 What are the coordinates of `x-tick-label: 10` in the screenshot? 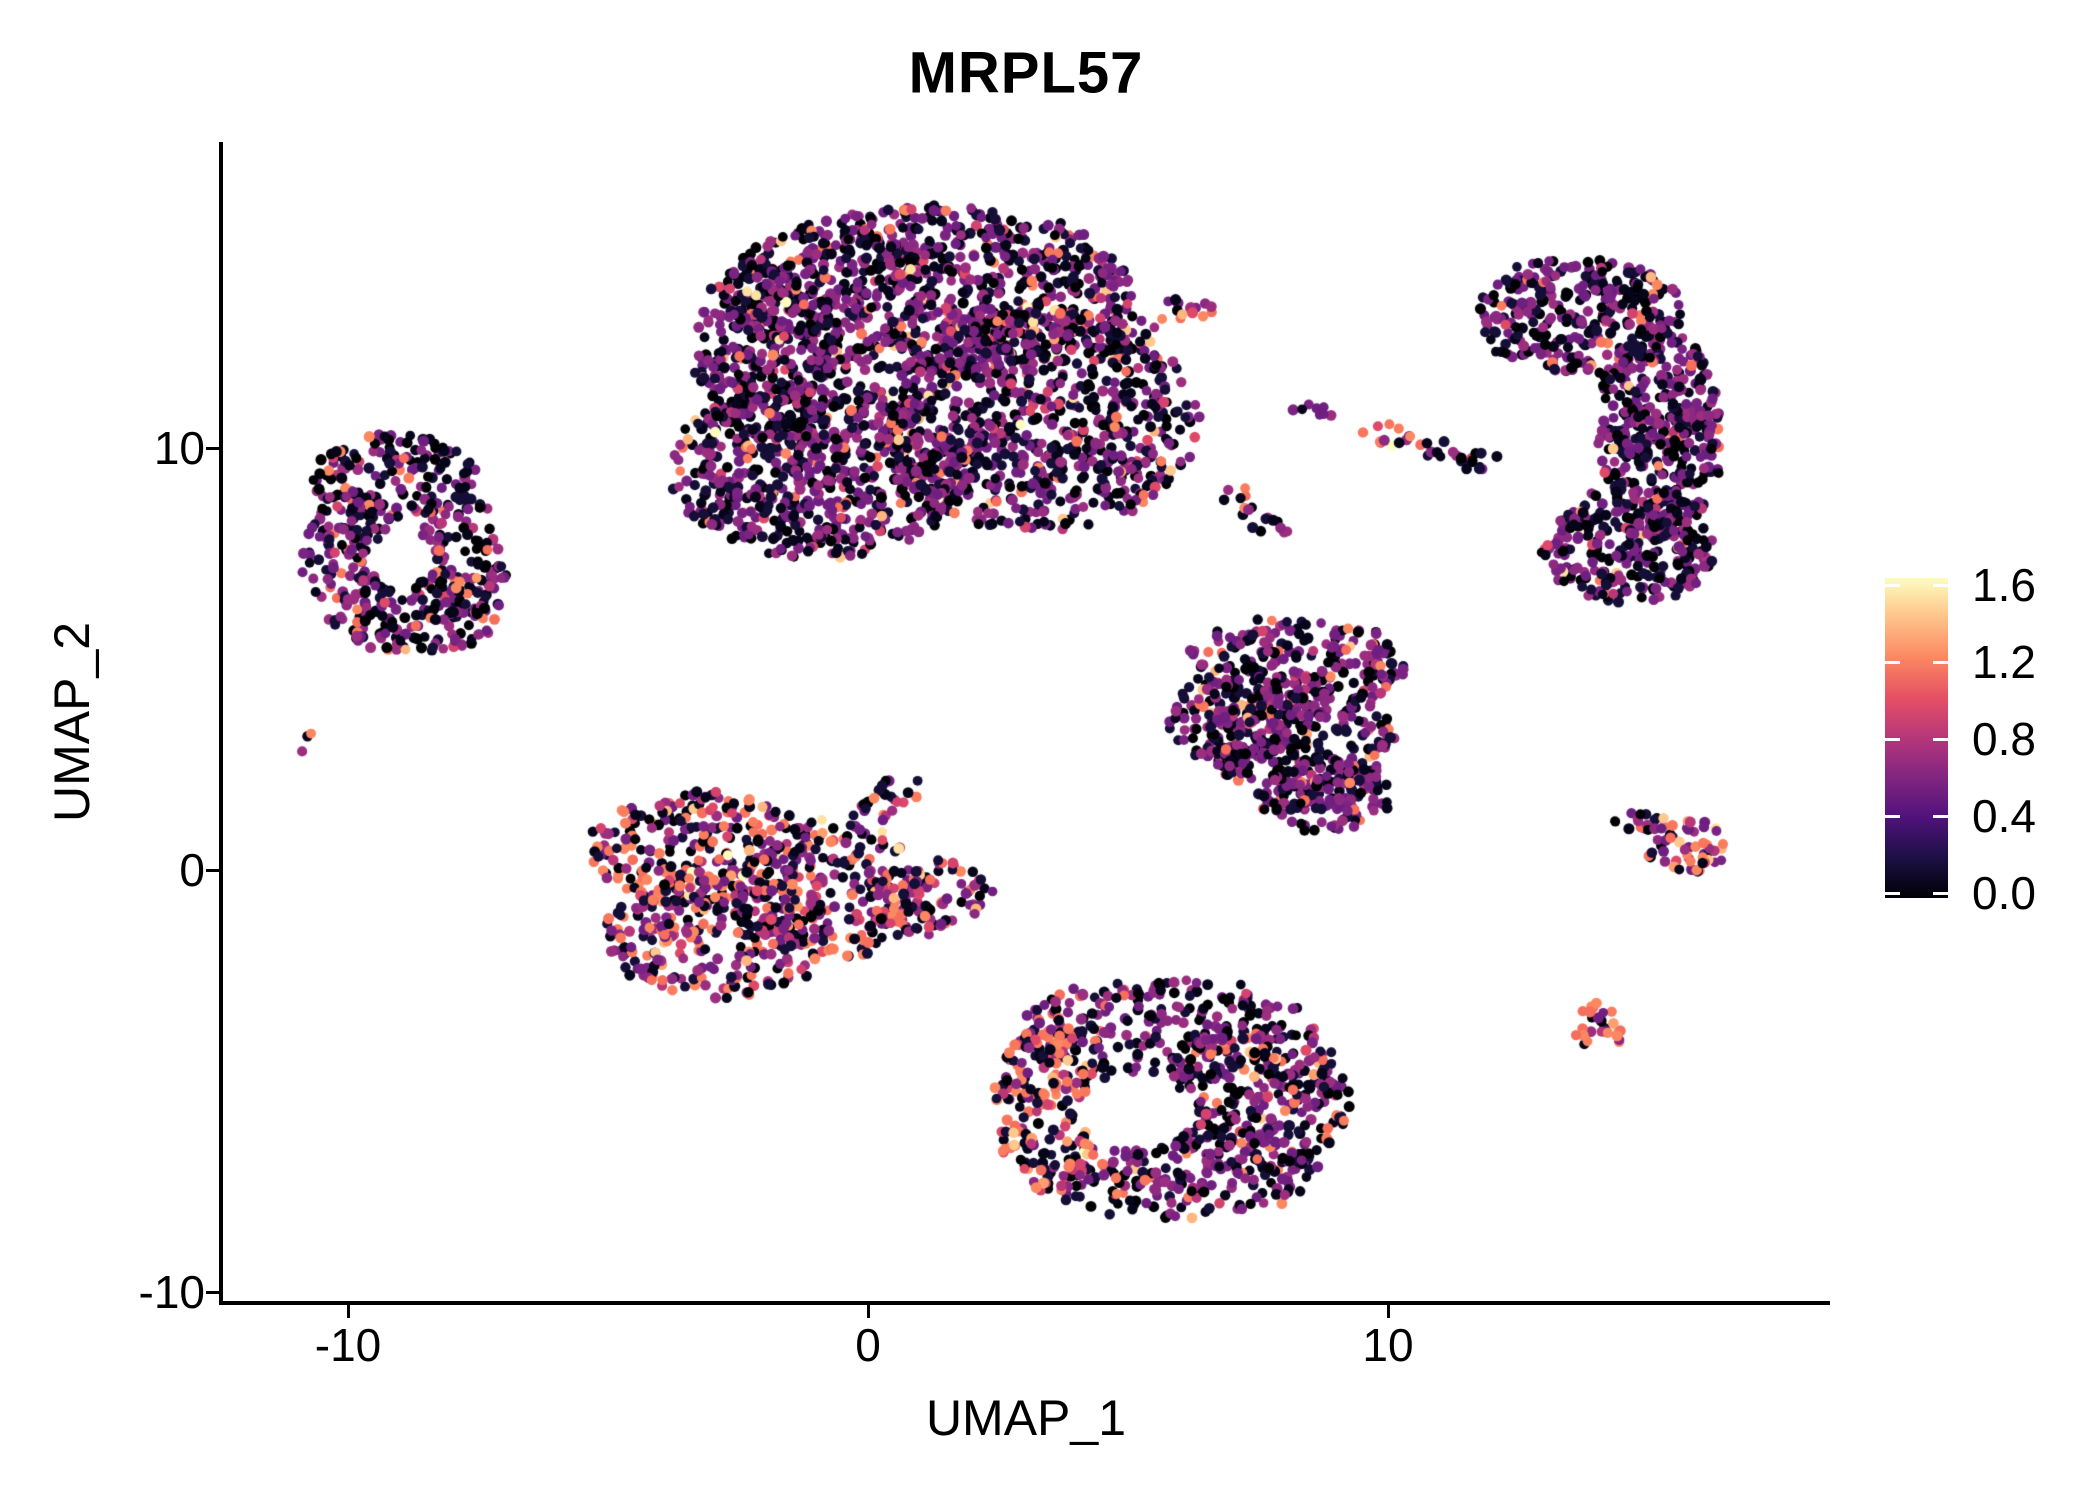 It's located at (1388, 1345).